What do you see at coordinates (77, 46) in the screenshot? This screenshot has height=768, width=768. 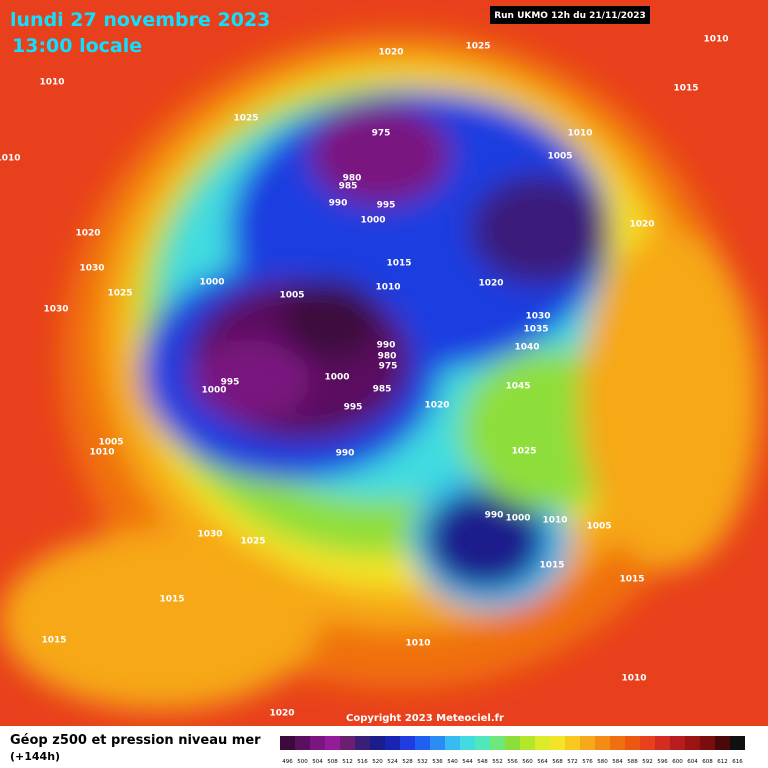 I see `local-time: 13:00 locale` at bounding box center [77, 46].